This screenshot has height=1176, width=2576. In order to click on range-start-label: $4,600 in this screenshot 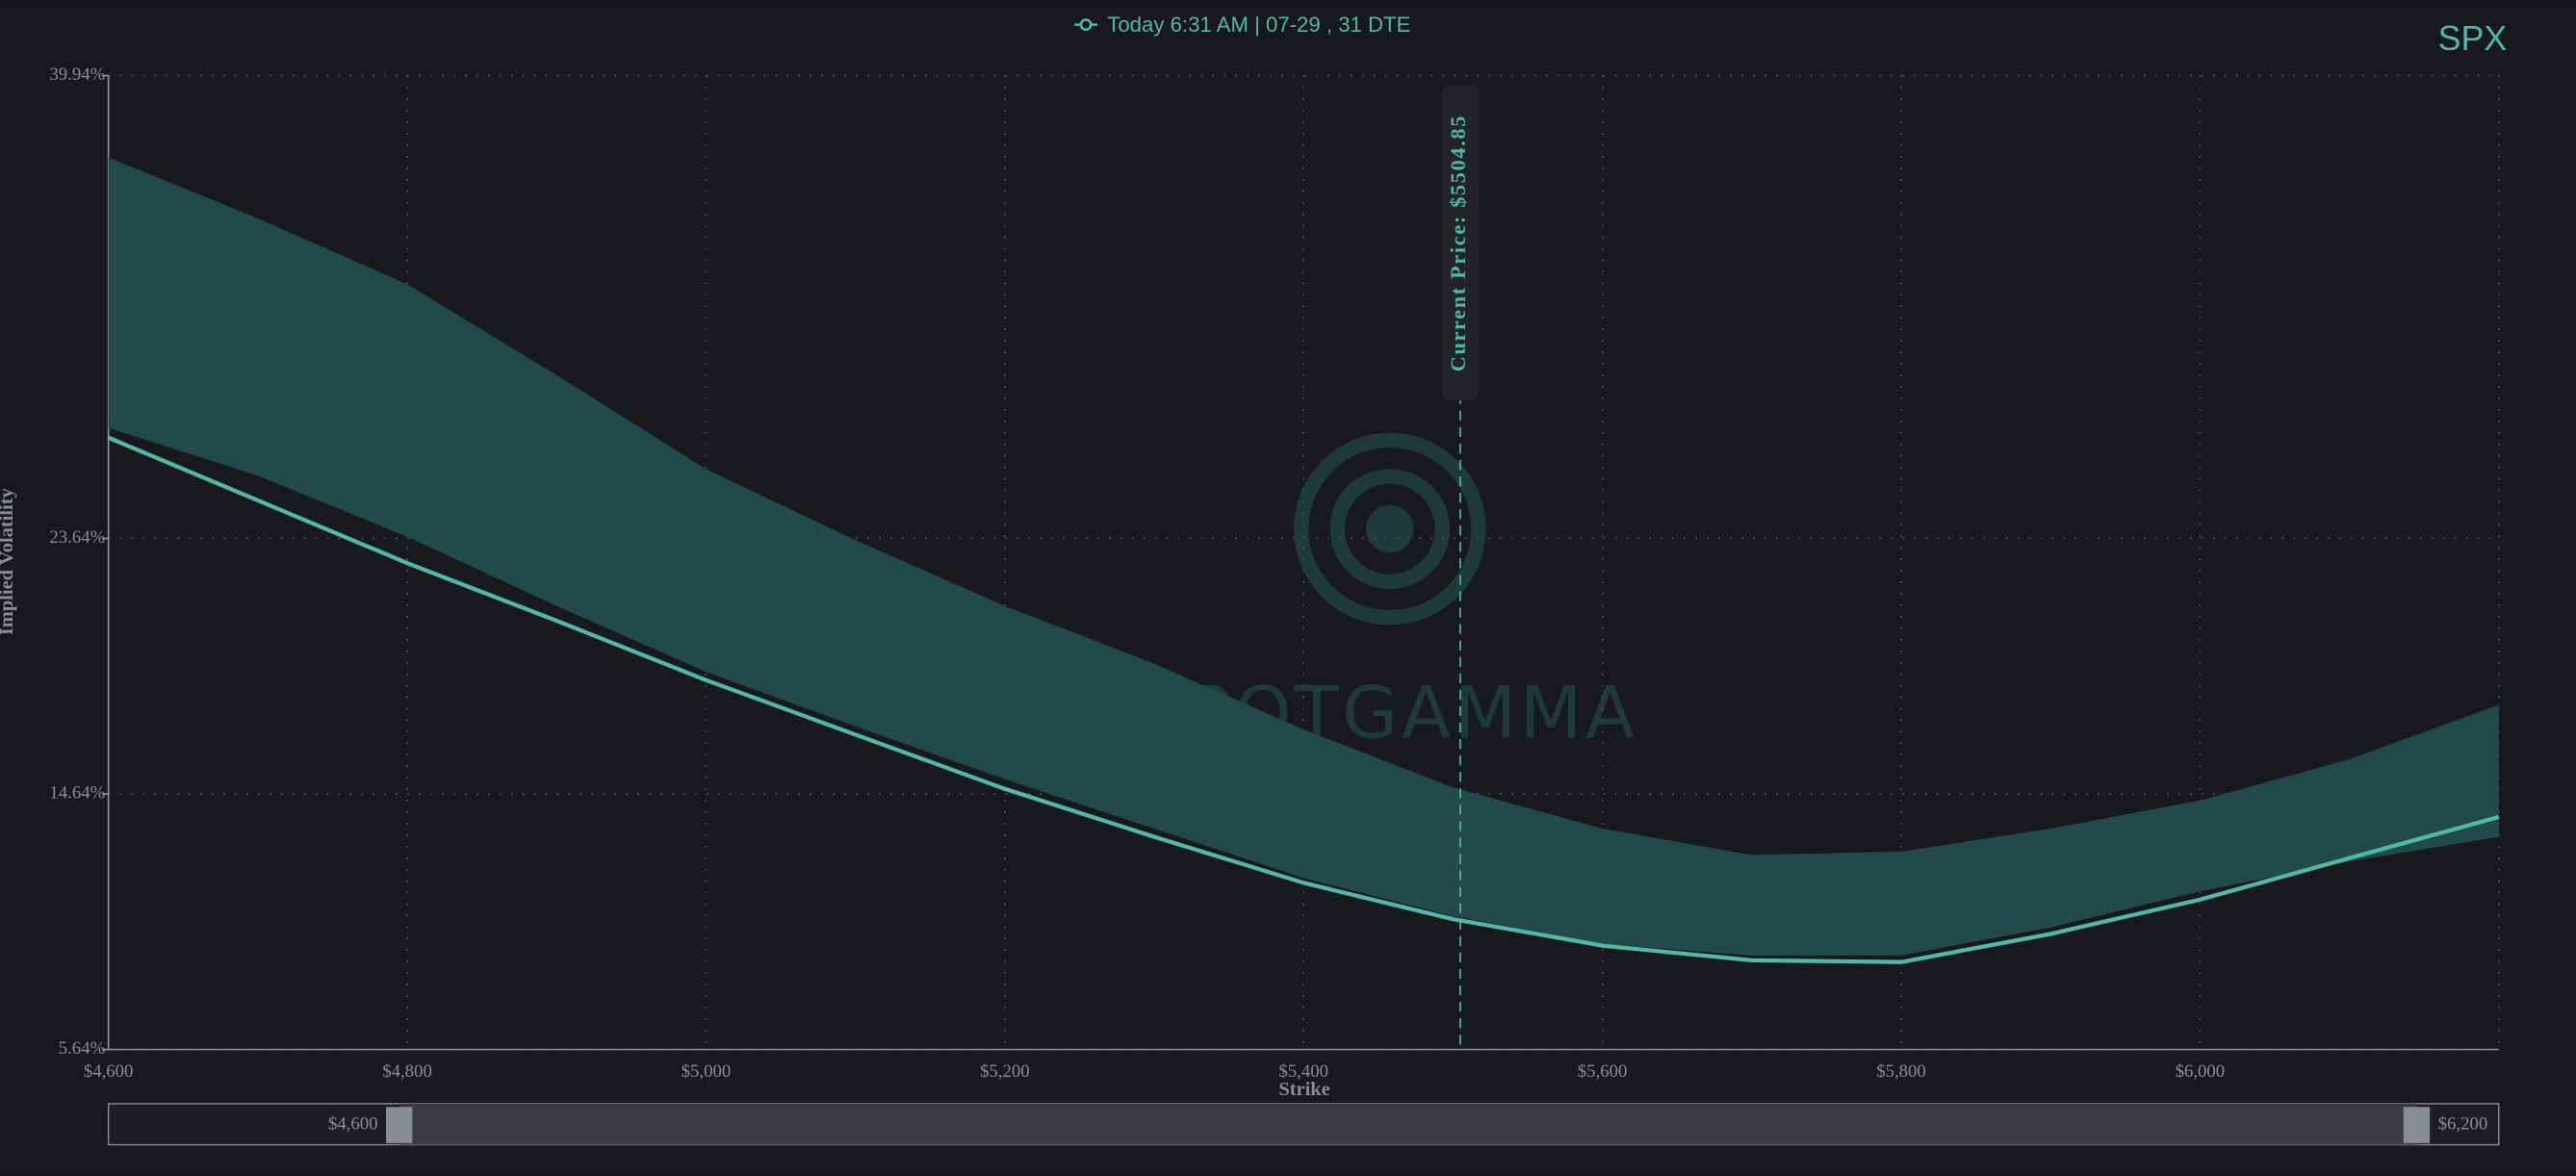, I will do `click(353, 1123)`.